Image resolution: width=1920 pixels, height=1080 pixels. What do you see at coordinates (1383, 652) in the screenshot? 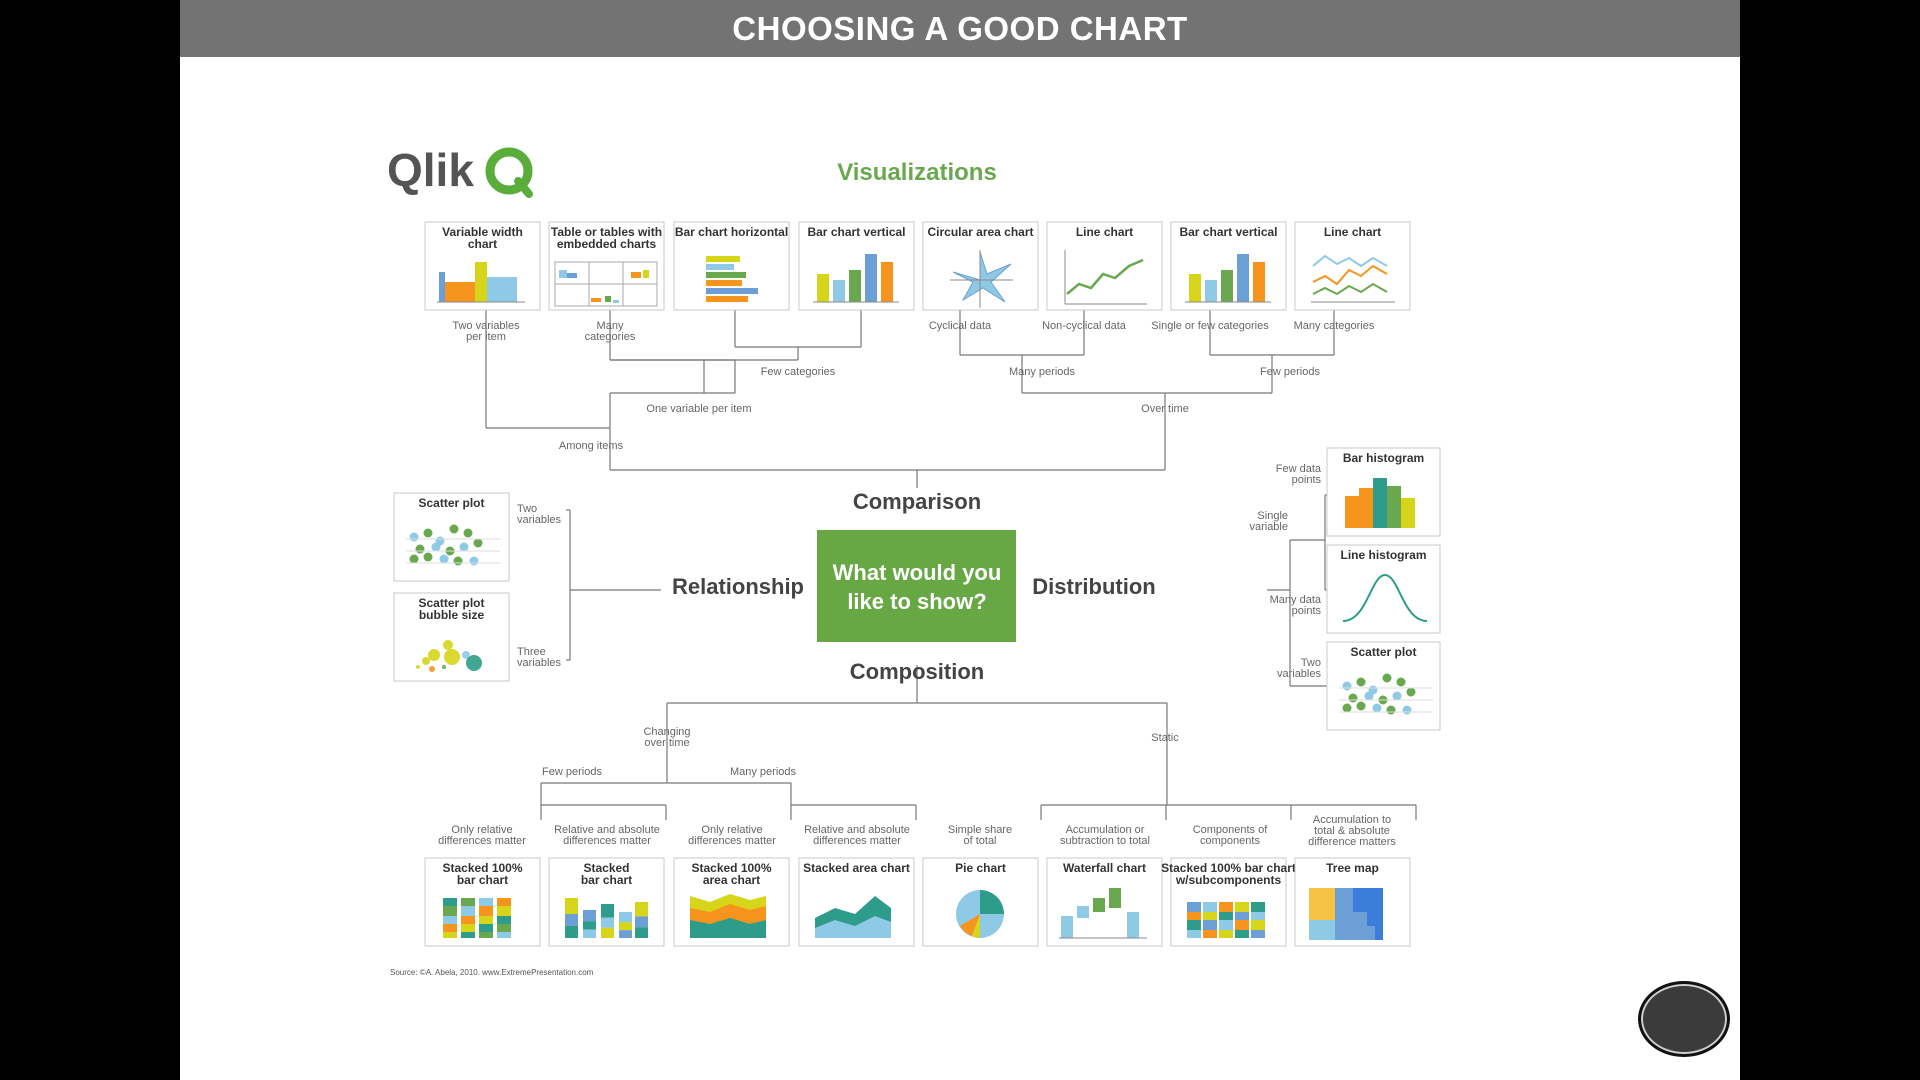
I see `chart-box-title: Scatter plot` at bounding box center [1383, 652].